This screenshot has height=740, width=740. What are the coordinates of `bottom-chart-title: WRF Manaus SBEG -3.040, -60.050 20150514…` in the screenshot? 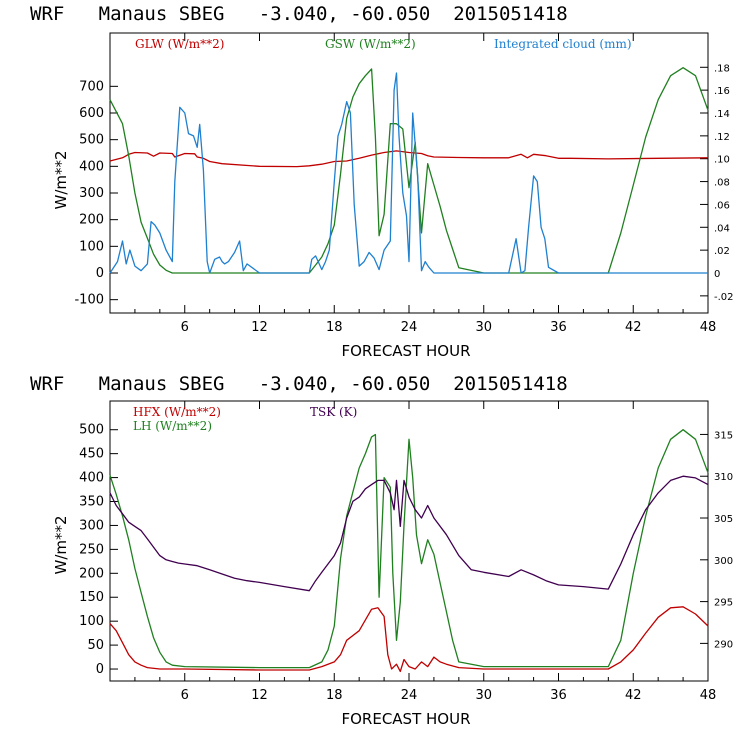 It's located at (299, 384).